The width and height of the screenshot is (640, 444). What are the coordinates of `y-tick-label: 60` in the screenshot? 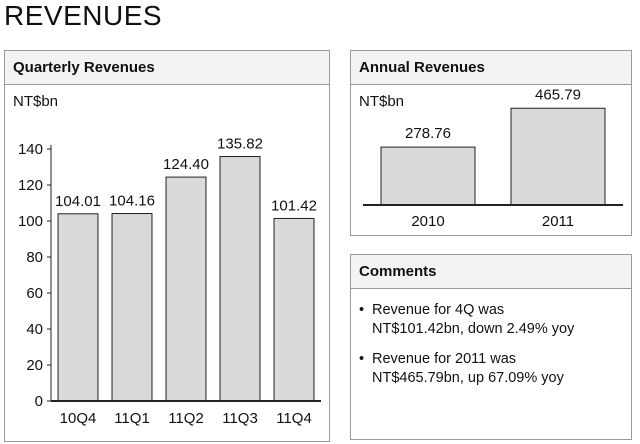 It's located at (34, 293).